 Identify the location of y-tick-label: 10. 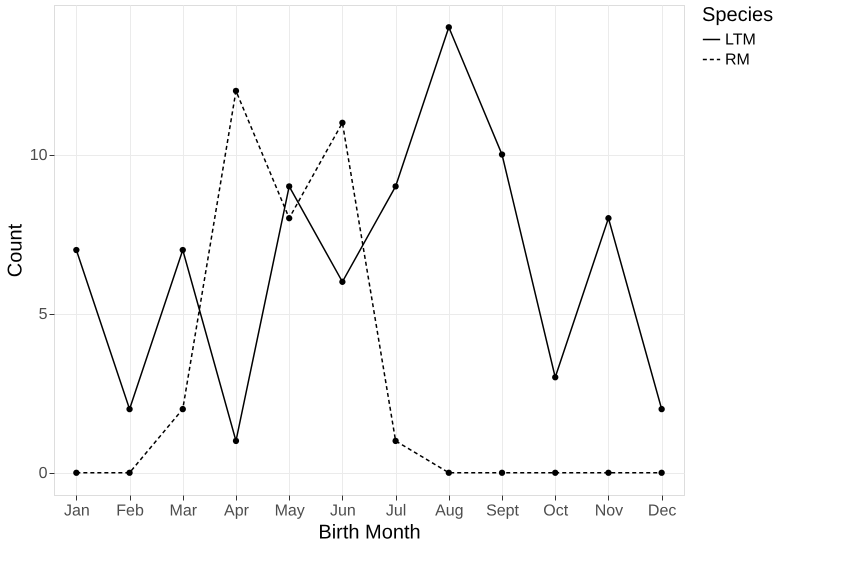
(39, 155).